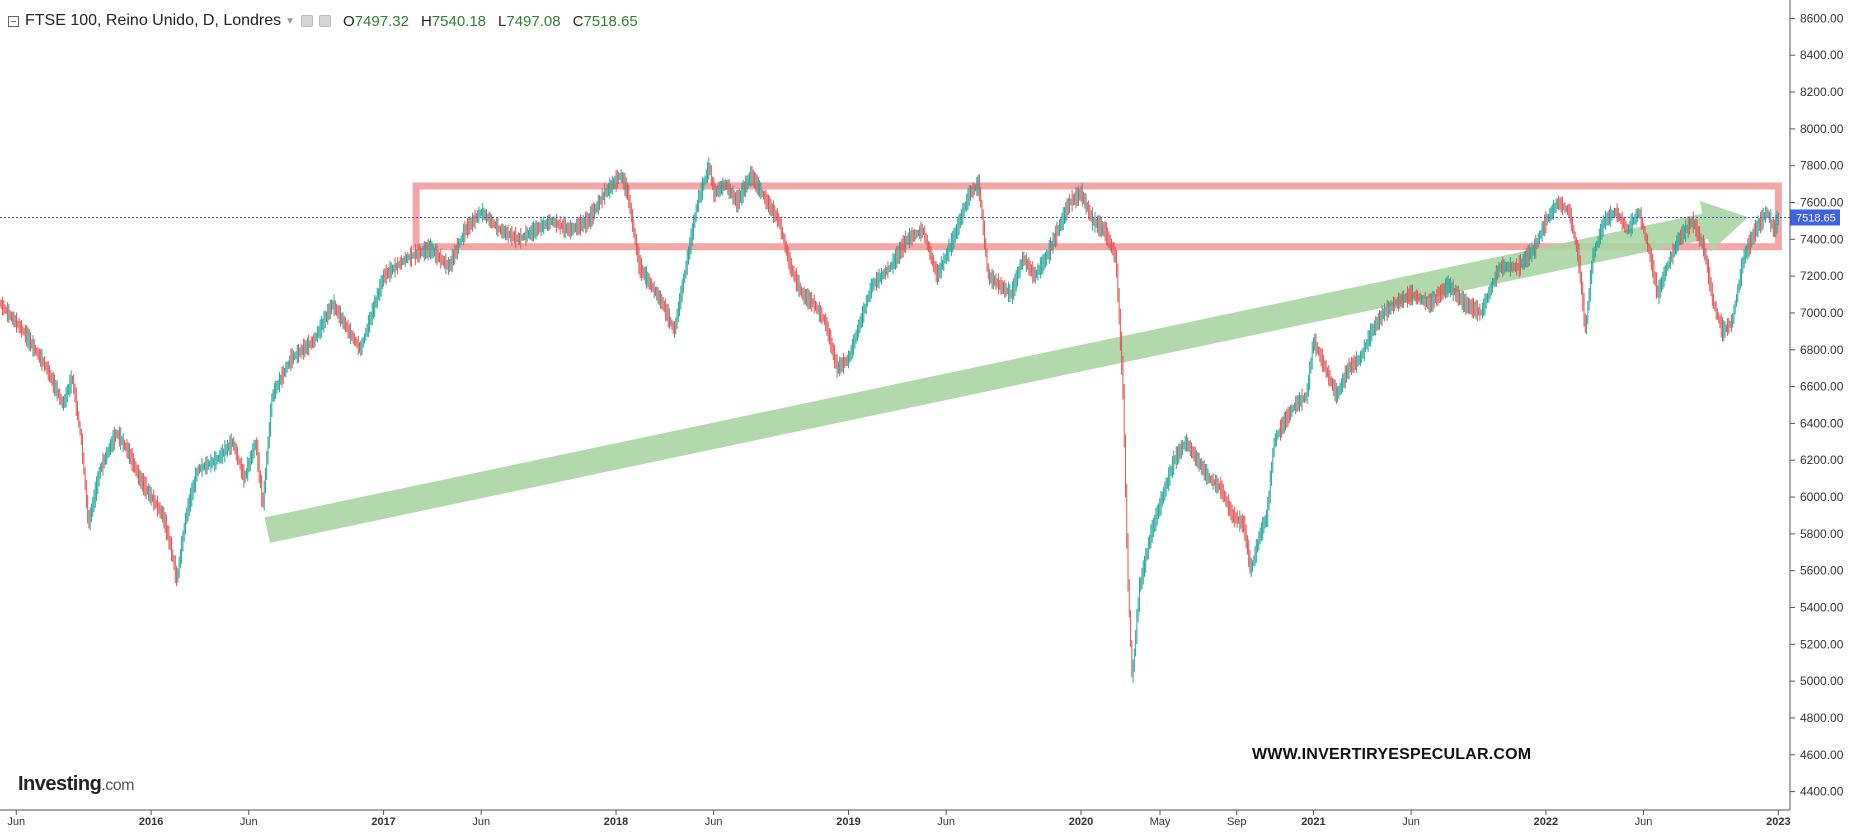 The height and width of the screenshot is (835, 1851). Describe the element at coordinates (383, 822) in the screenshot. I see `x-tick-label: 2017` at that location.